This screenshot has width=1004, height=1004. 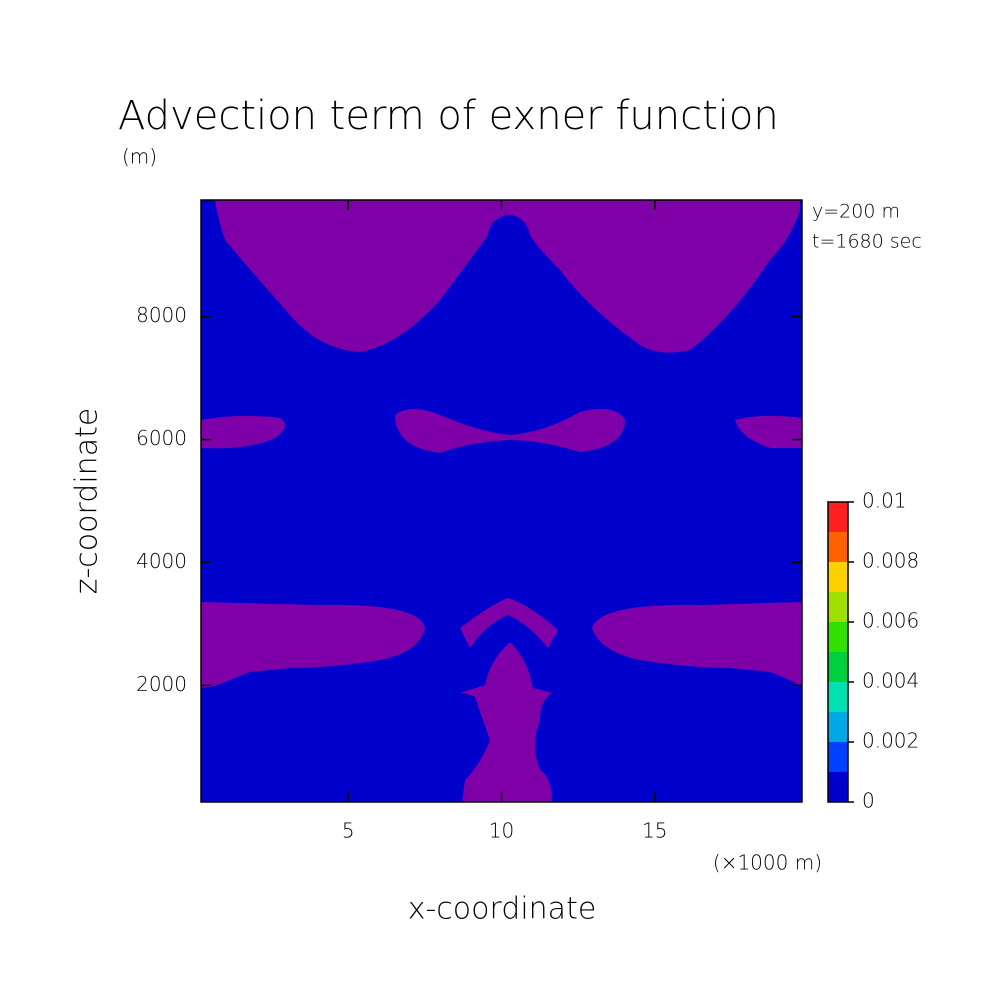 I want to click on x-tick-label: 5, so click(x=348, y=831).